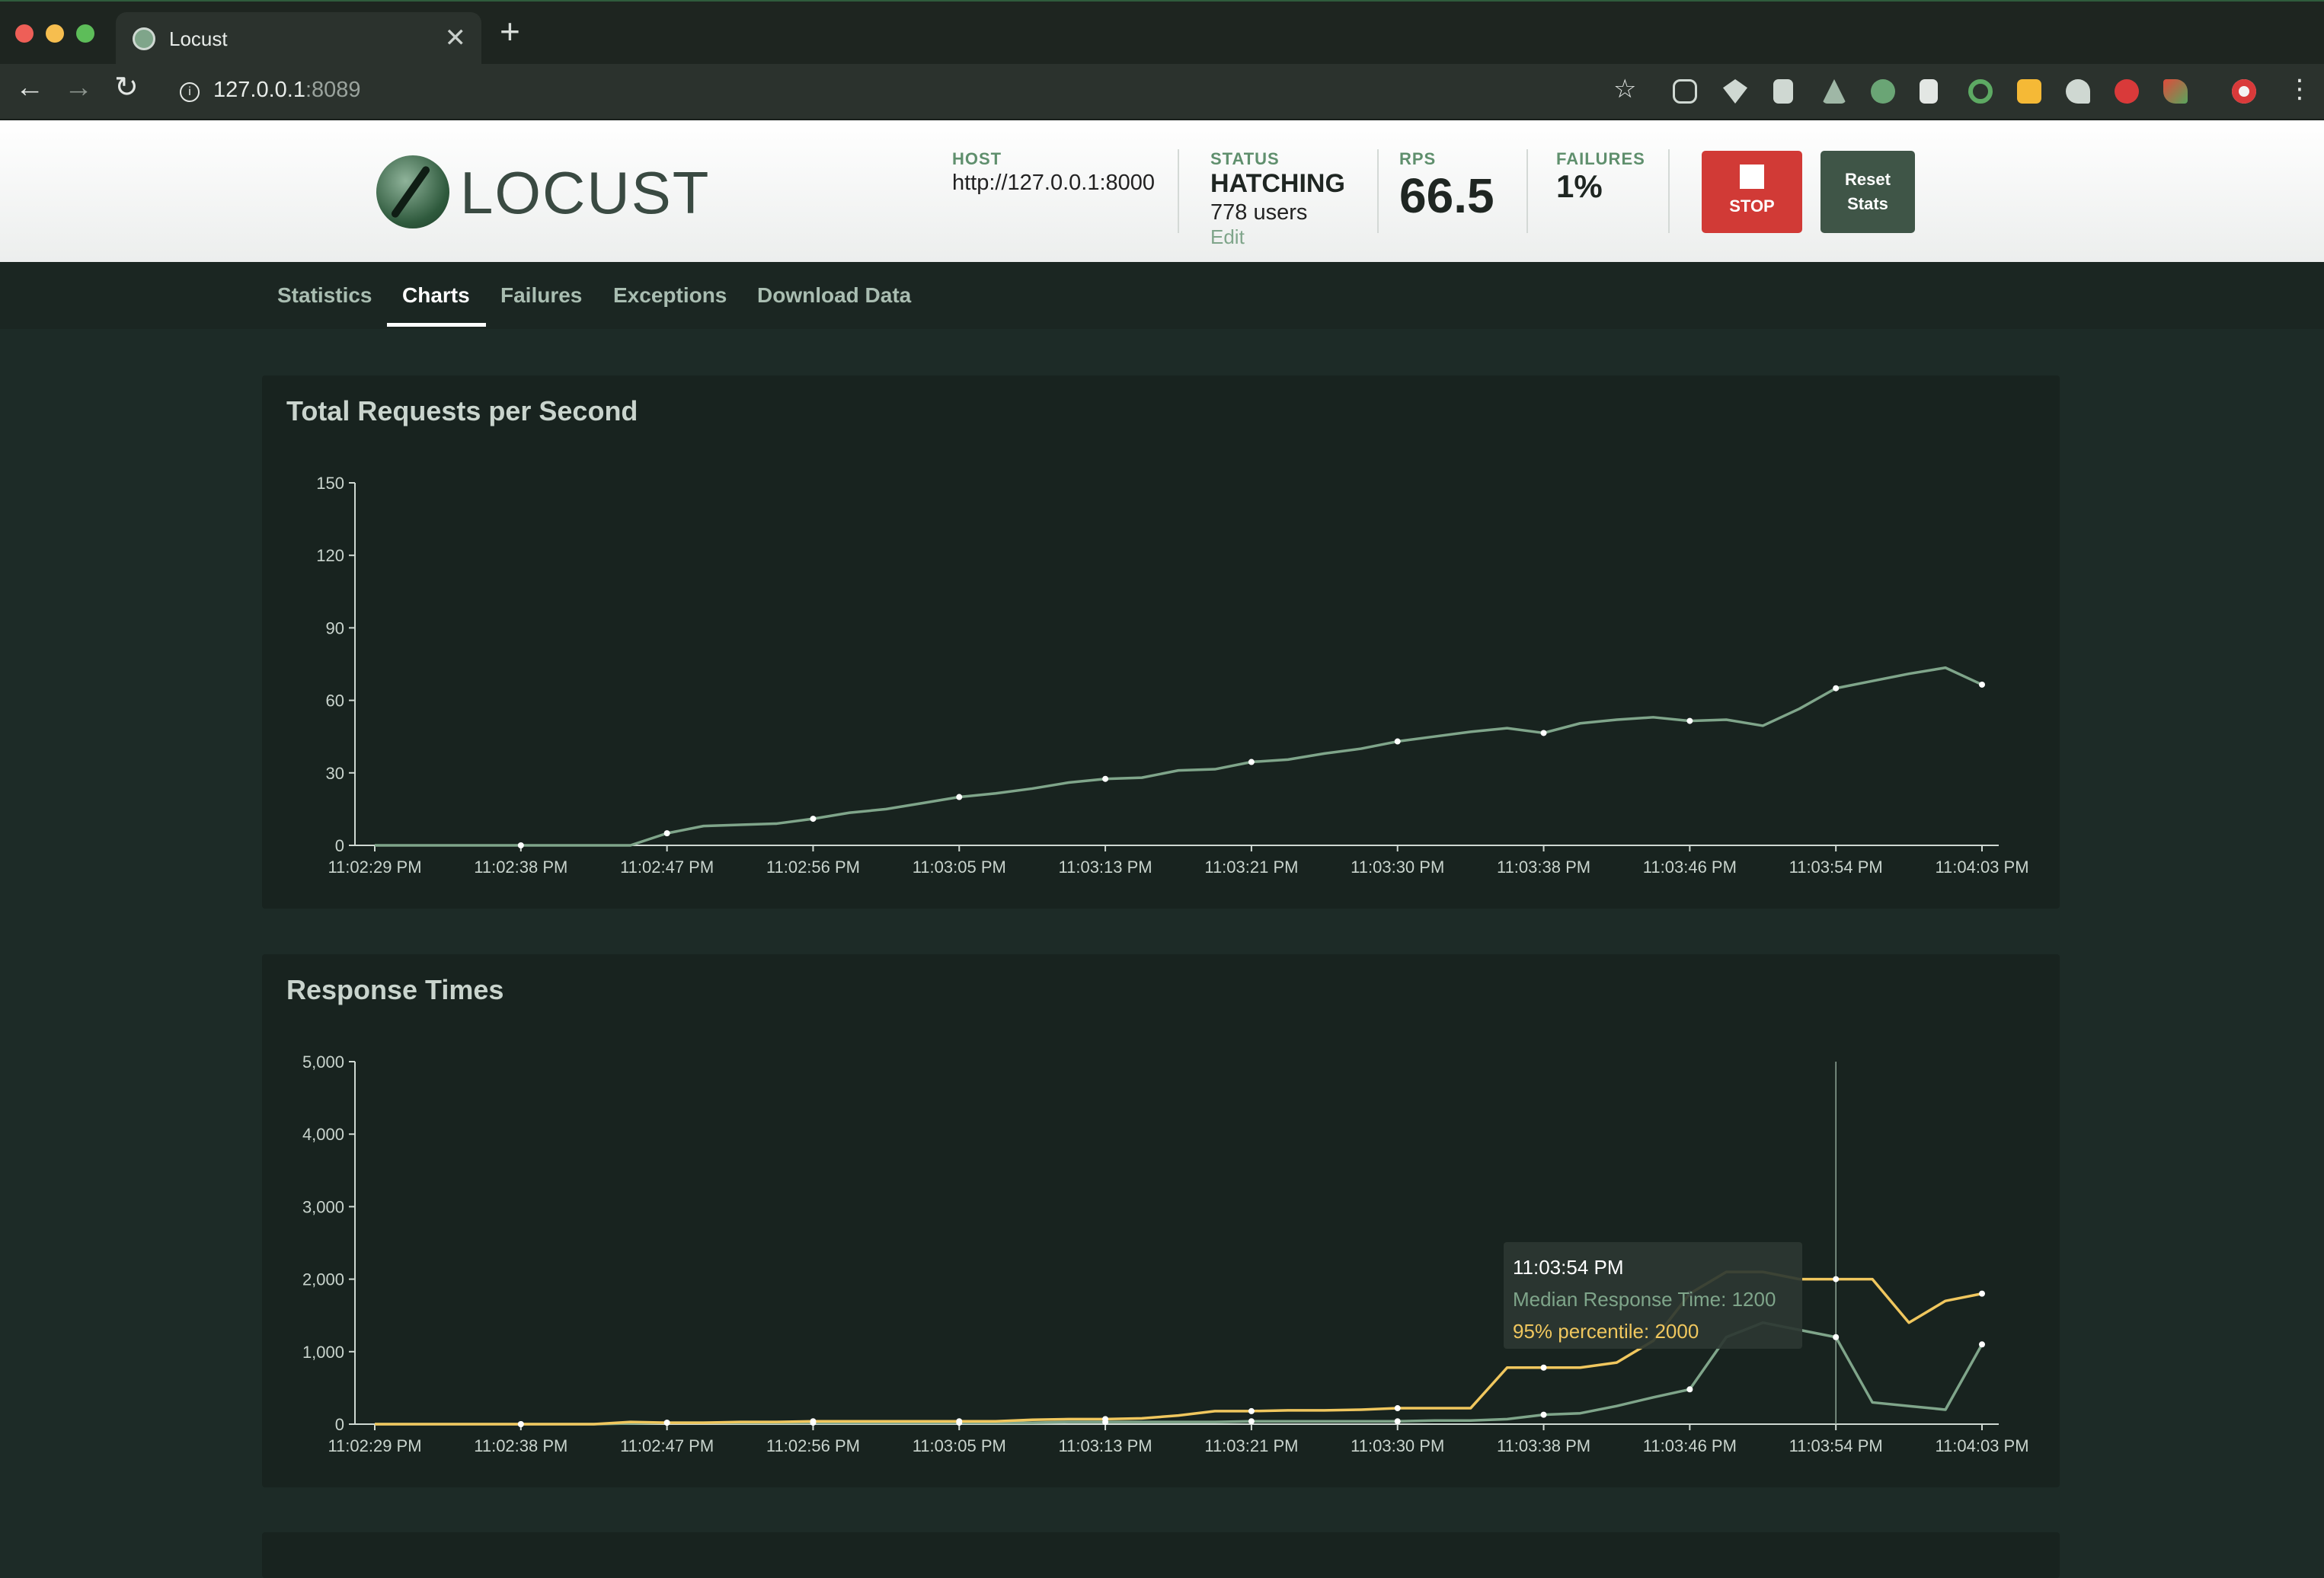  What do you see at coordinates (1162, 32) in the screenshot?
I see `browser-tab-bar: Locust ✕ +` at bounding box center [1162, 32].